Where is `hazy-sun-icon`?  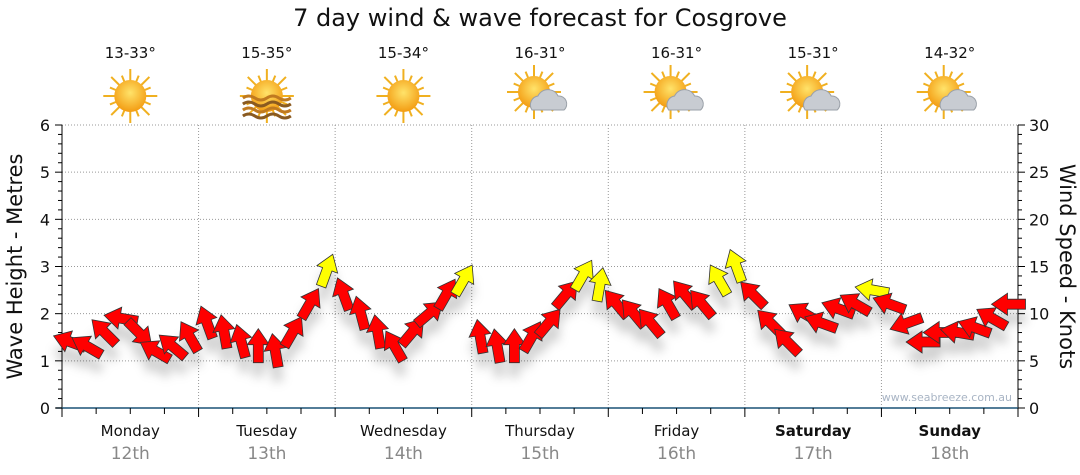 hazy-sun-icon is located at coordinates (266, 96).